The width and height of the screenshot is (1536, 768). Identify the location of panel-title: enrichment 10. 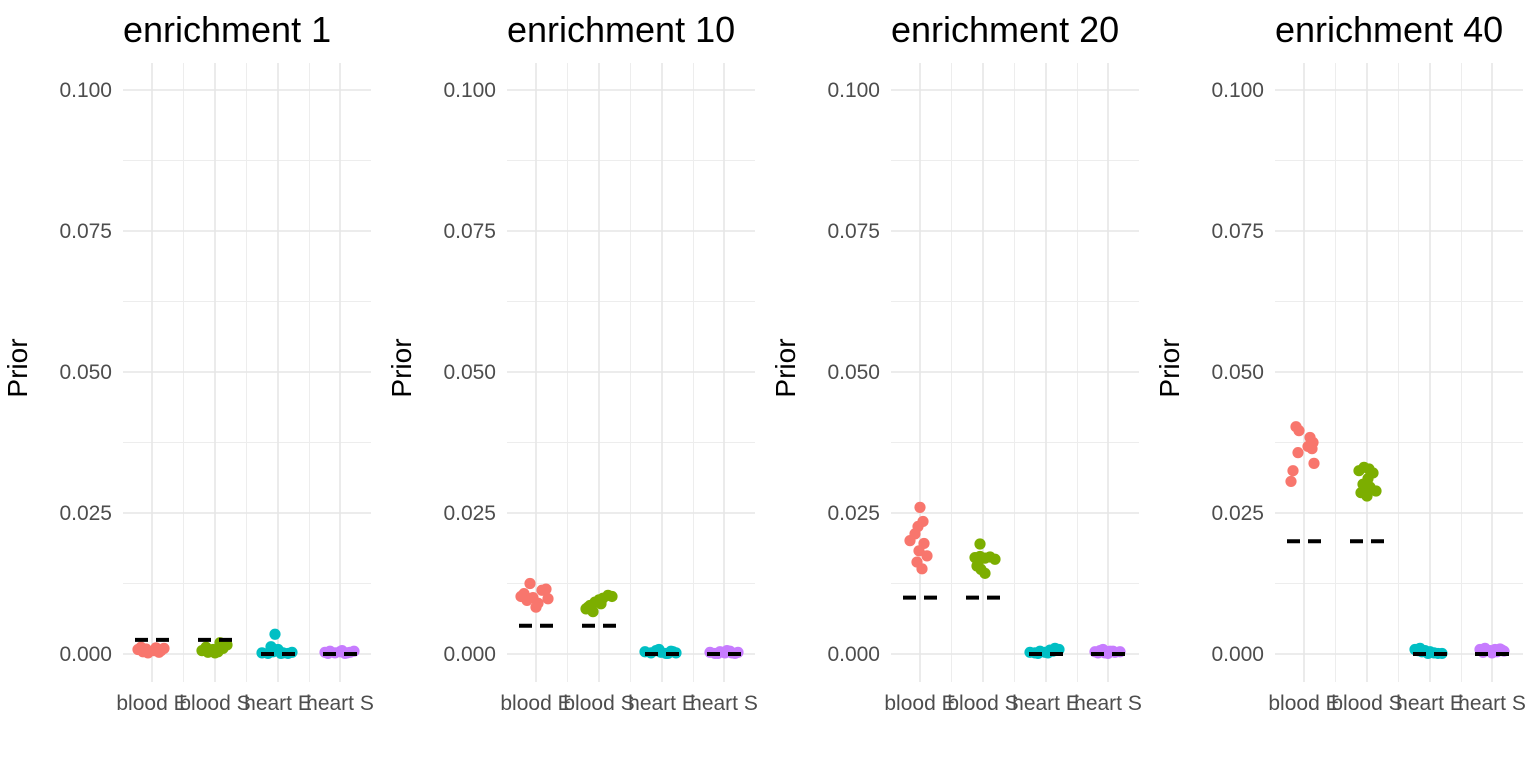
(621, 29).